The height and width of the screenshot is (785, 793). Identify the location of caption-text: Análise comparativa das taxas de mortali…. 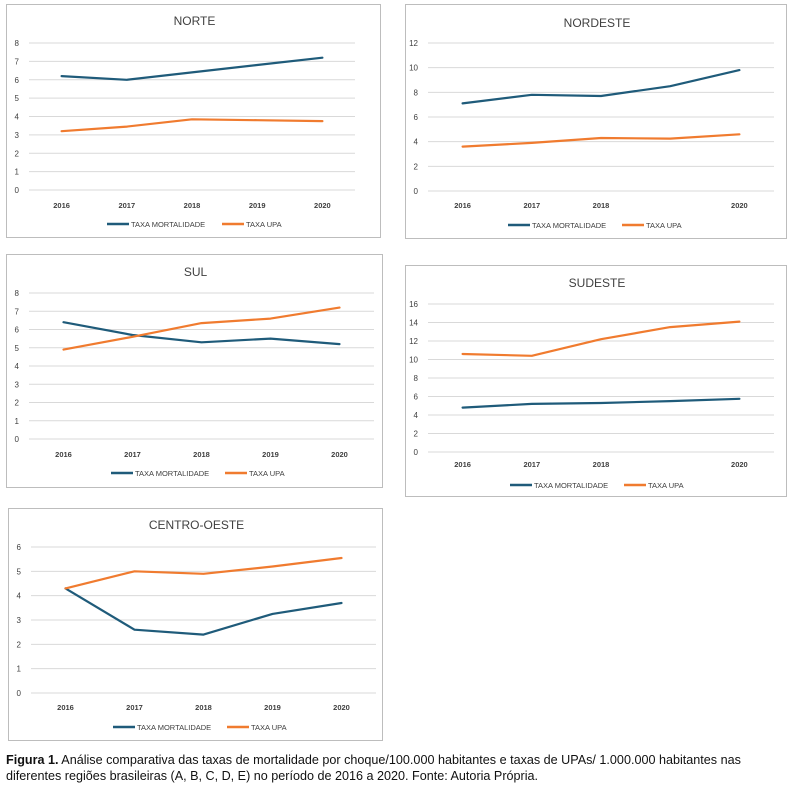
(373, 768).